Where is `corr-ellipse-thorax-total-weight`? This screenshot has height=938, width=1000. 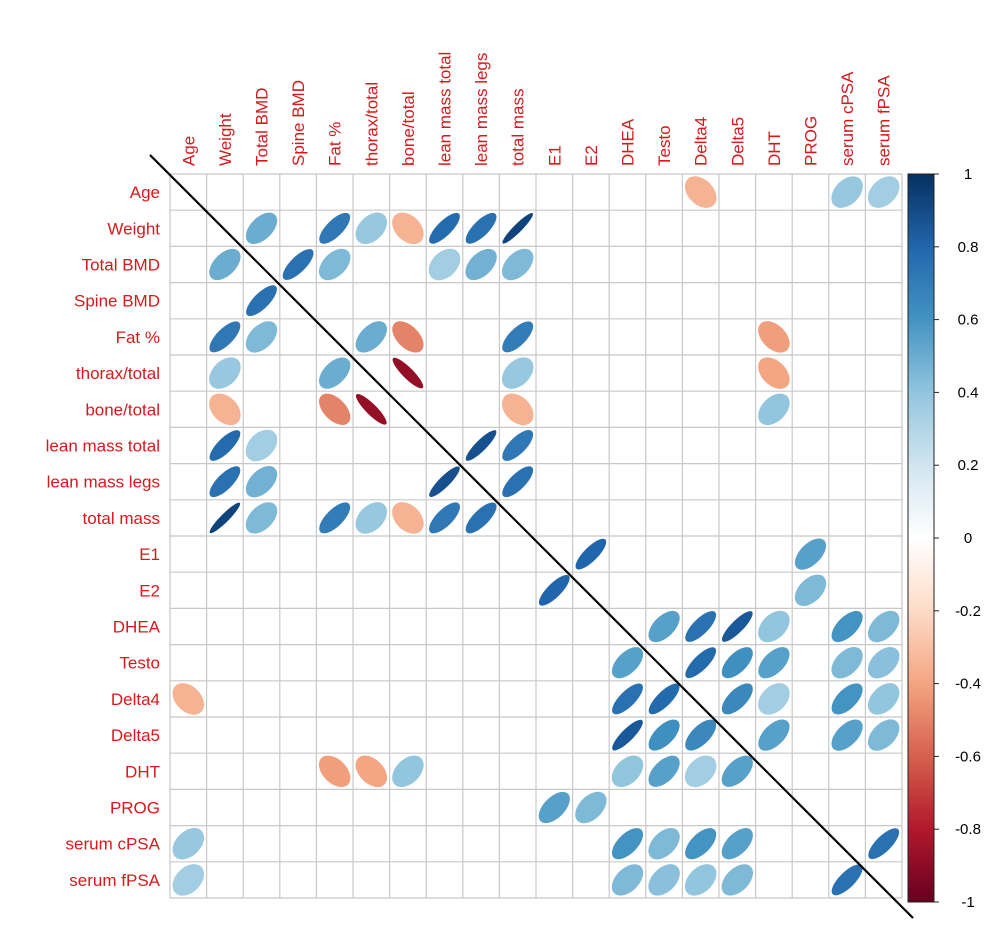
corr-ellipse-thorax-total-weight is located at coordinates (225, 373).